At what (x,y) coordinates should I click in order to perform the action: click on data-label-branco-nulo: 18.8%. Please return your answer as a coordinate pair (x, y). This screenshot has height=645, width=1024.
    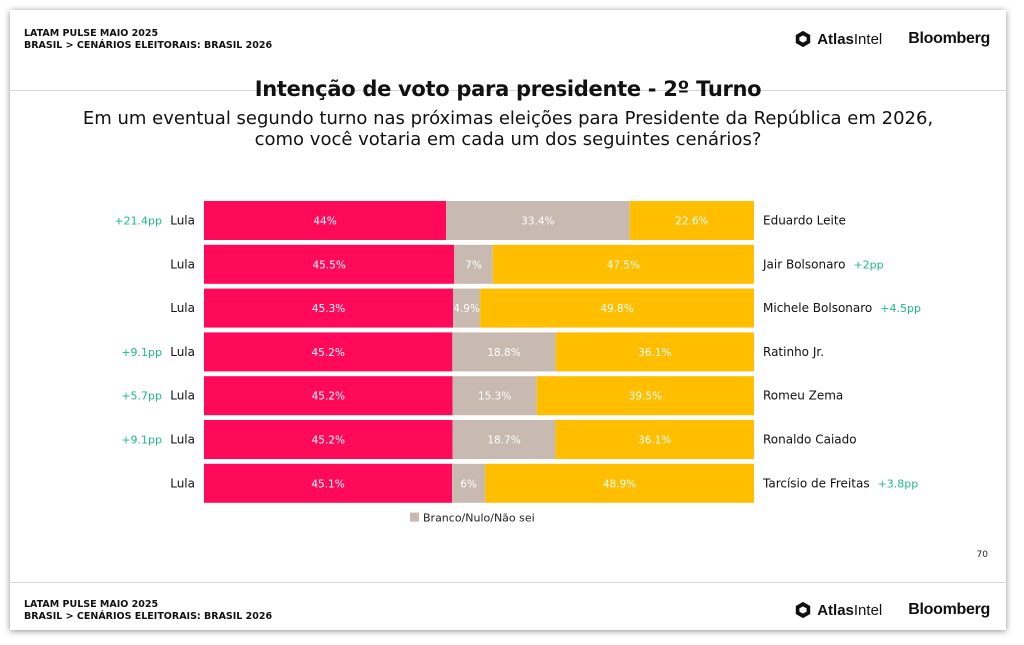
    Looking at the image, I should click on (503, 353).